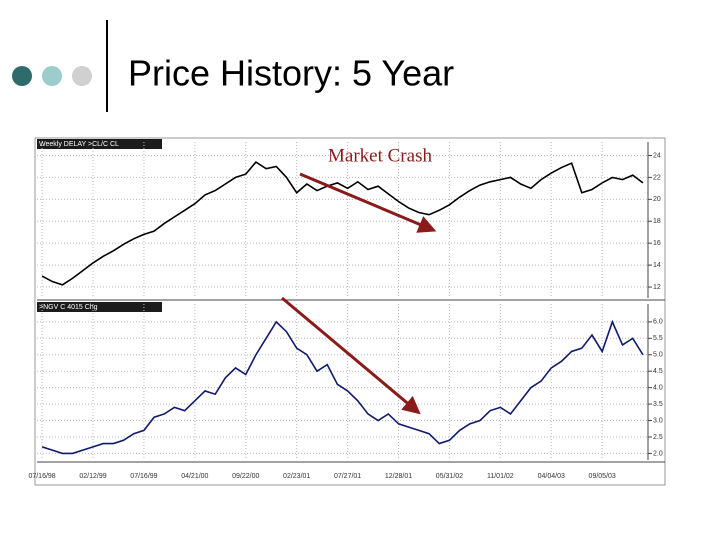  What do you see at coordinates (657, 221) in the screenshot?
I see `y-tick-label: 18` at bounding box center [657, 221].